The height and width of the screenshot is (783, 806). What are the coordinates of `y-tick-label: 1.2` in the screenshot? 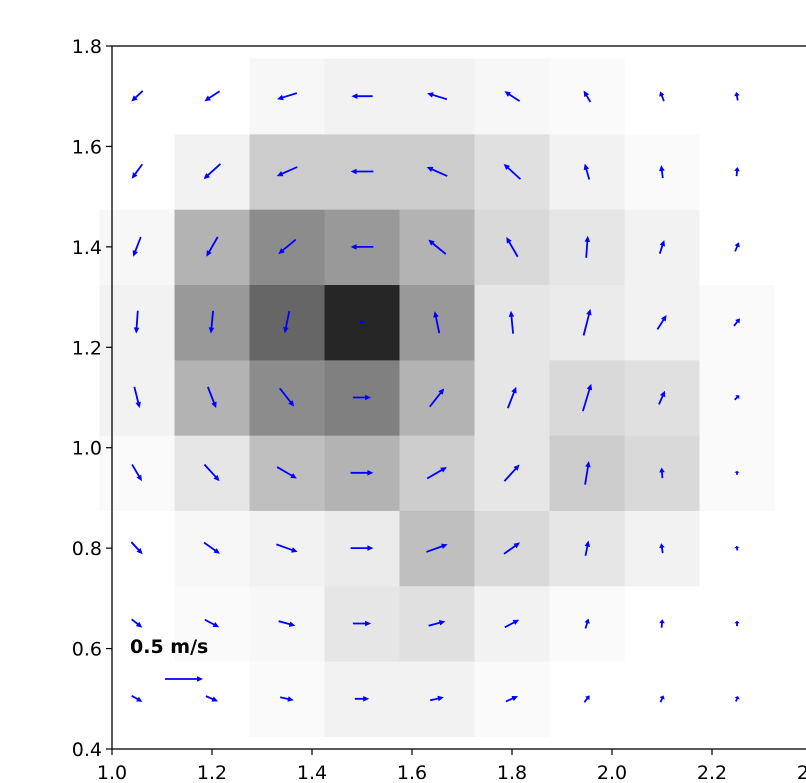 It's located at (87, 348).